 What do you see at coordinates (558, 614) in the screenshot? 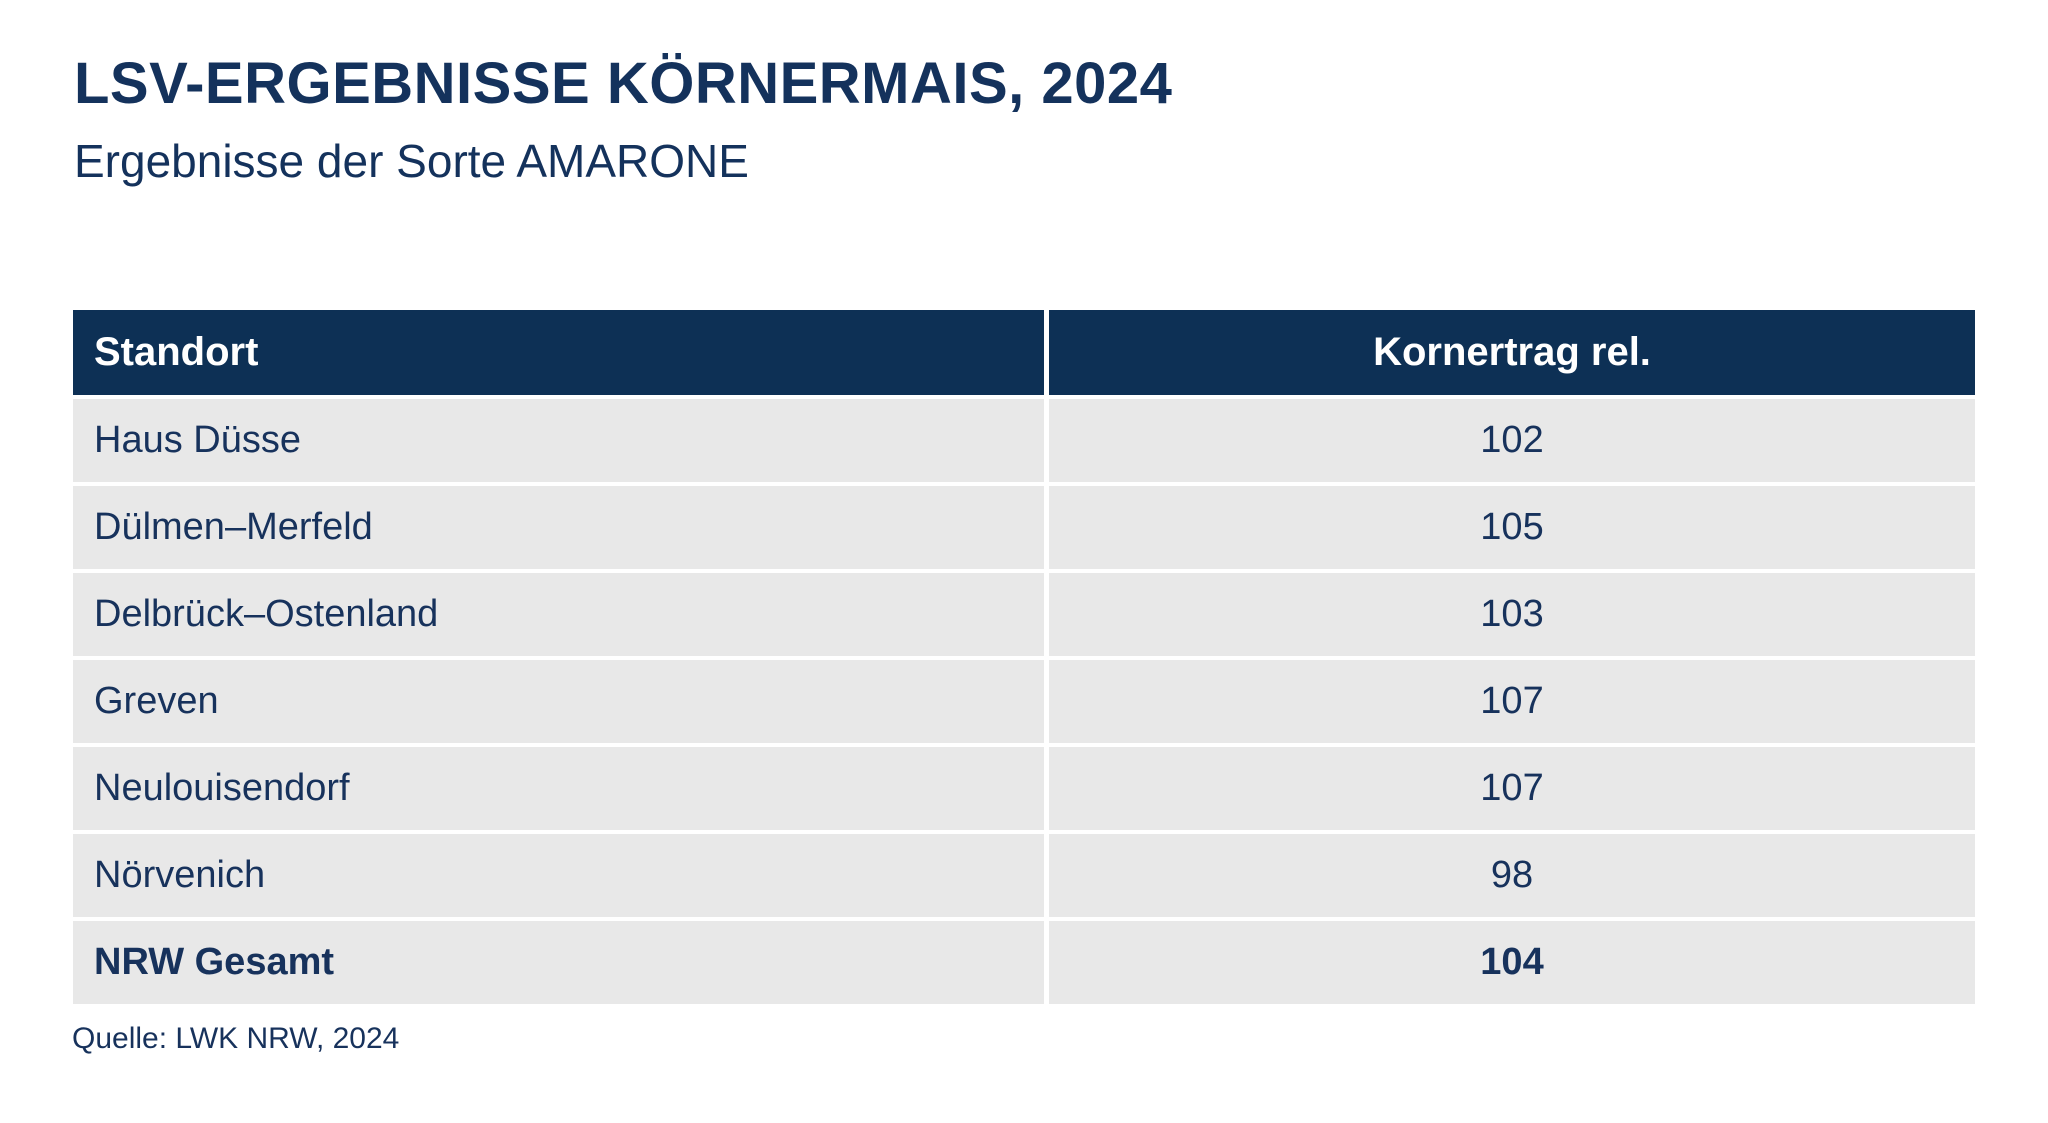
I see `row-label: Delbrück–Ostenland` at bounding box center [558, 614].